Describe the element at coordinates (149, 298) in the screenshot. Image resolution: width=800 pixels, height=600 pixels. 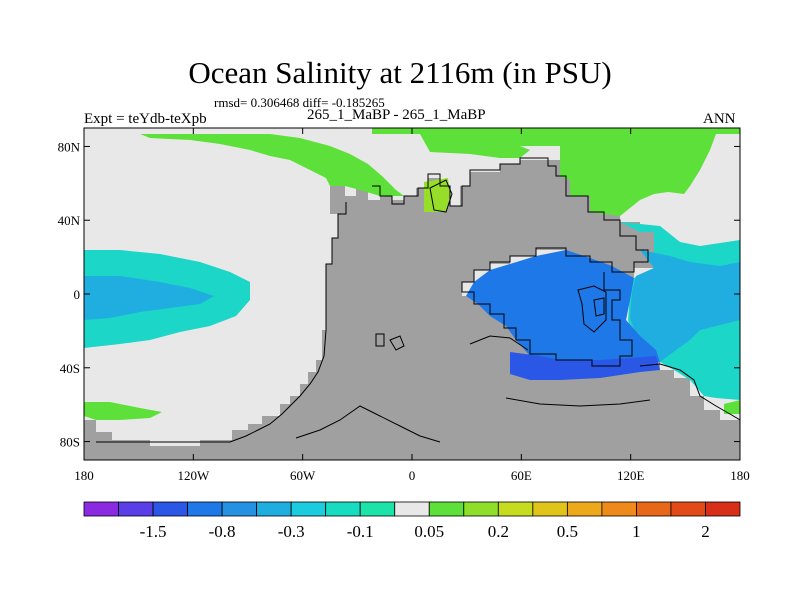
I see `west-strong-negative-region` at that location.